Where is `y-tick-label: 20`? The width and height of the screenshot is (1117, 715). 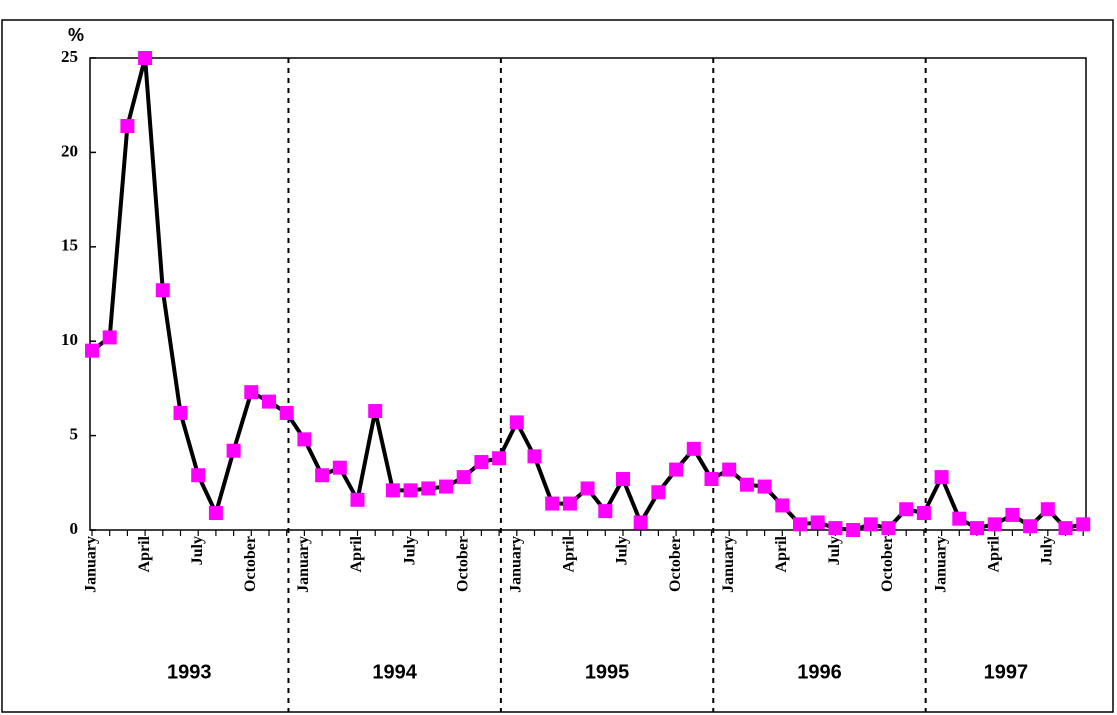
y-tick-label: 20 is located at coordinates (69, 150).